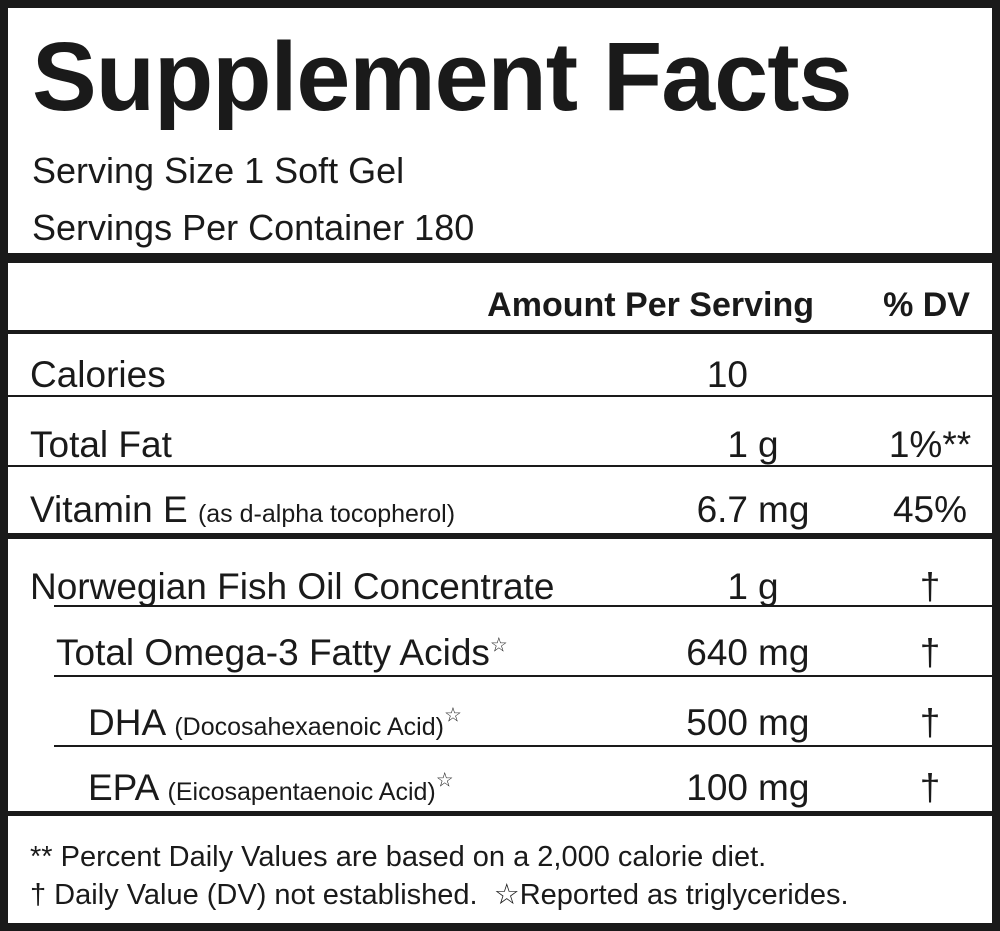  I want to click on nutrient-row: Total Fat 1 g 1%**, so click(500, 448).